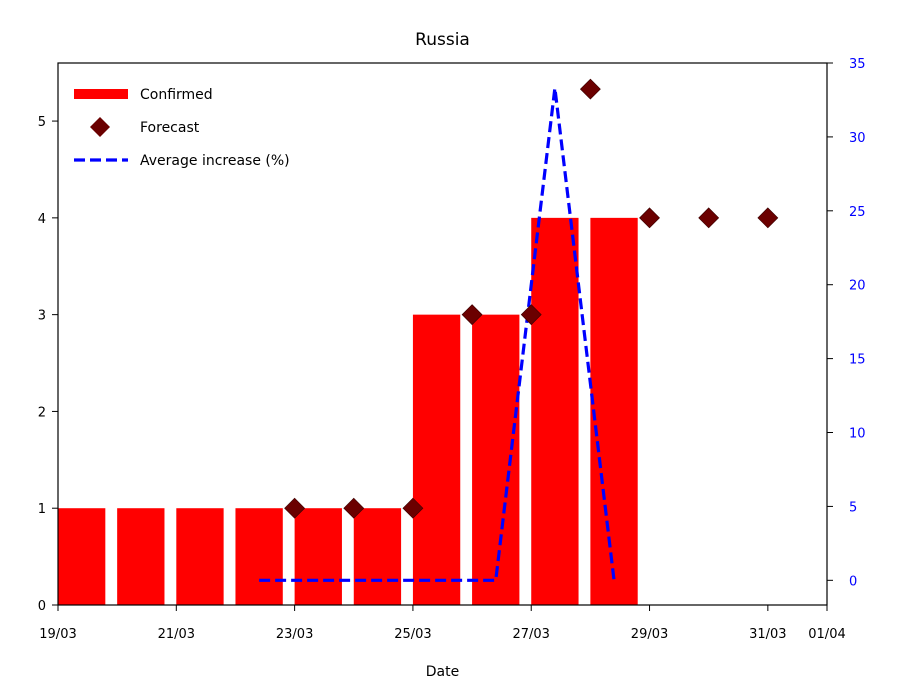 The image size is (900, 700). I want to click on y-tick-label: 1, so click(42, 509).